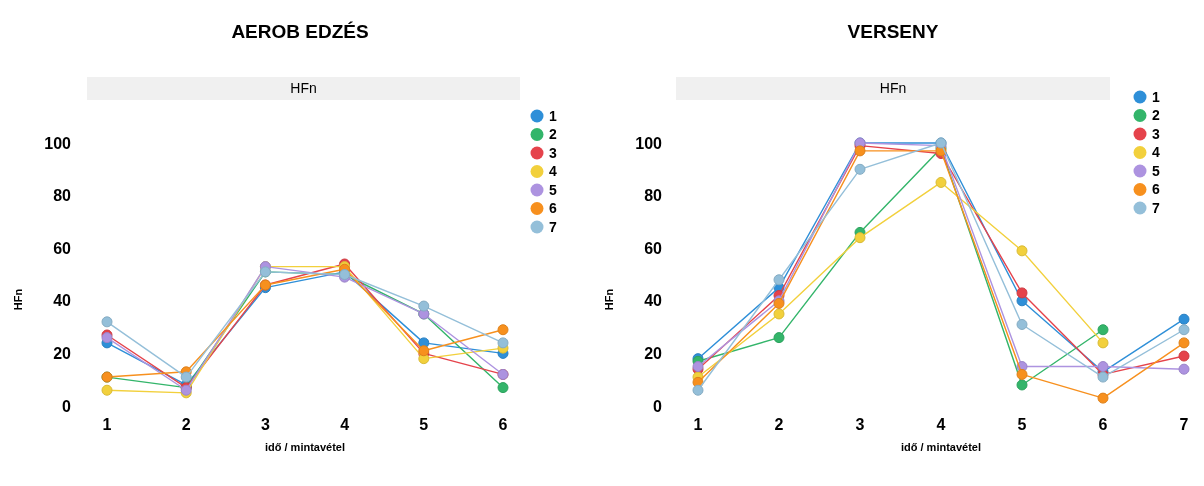 This screenshot has height=486, width=1204. Describe the element at coordinates (1184, 424) in the screenshot. I see `x-tick-label: 7` at that location.